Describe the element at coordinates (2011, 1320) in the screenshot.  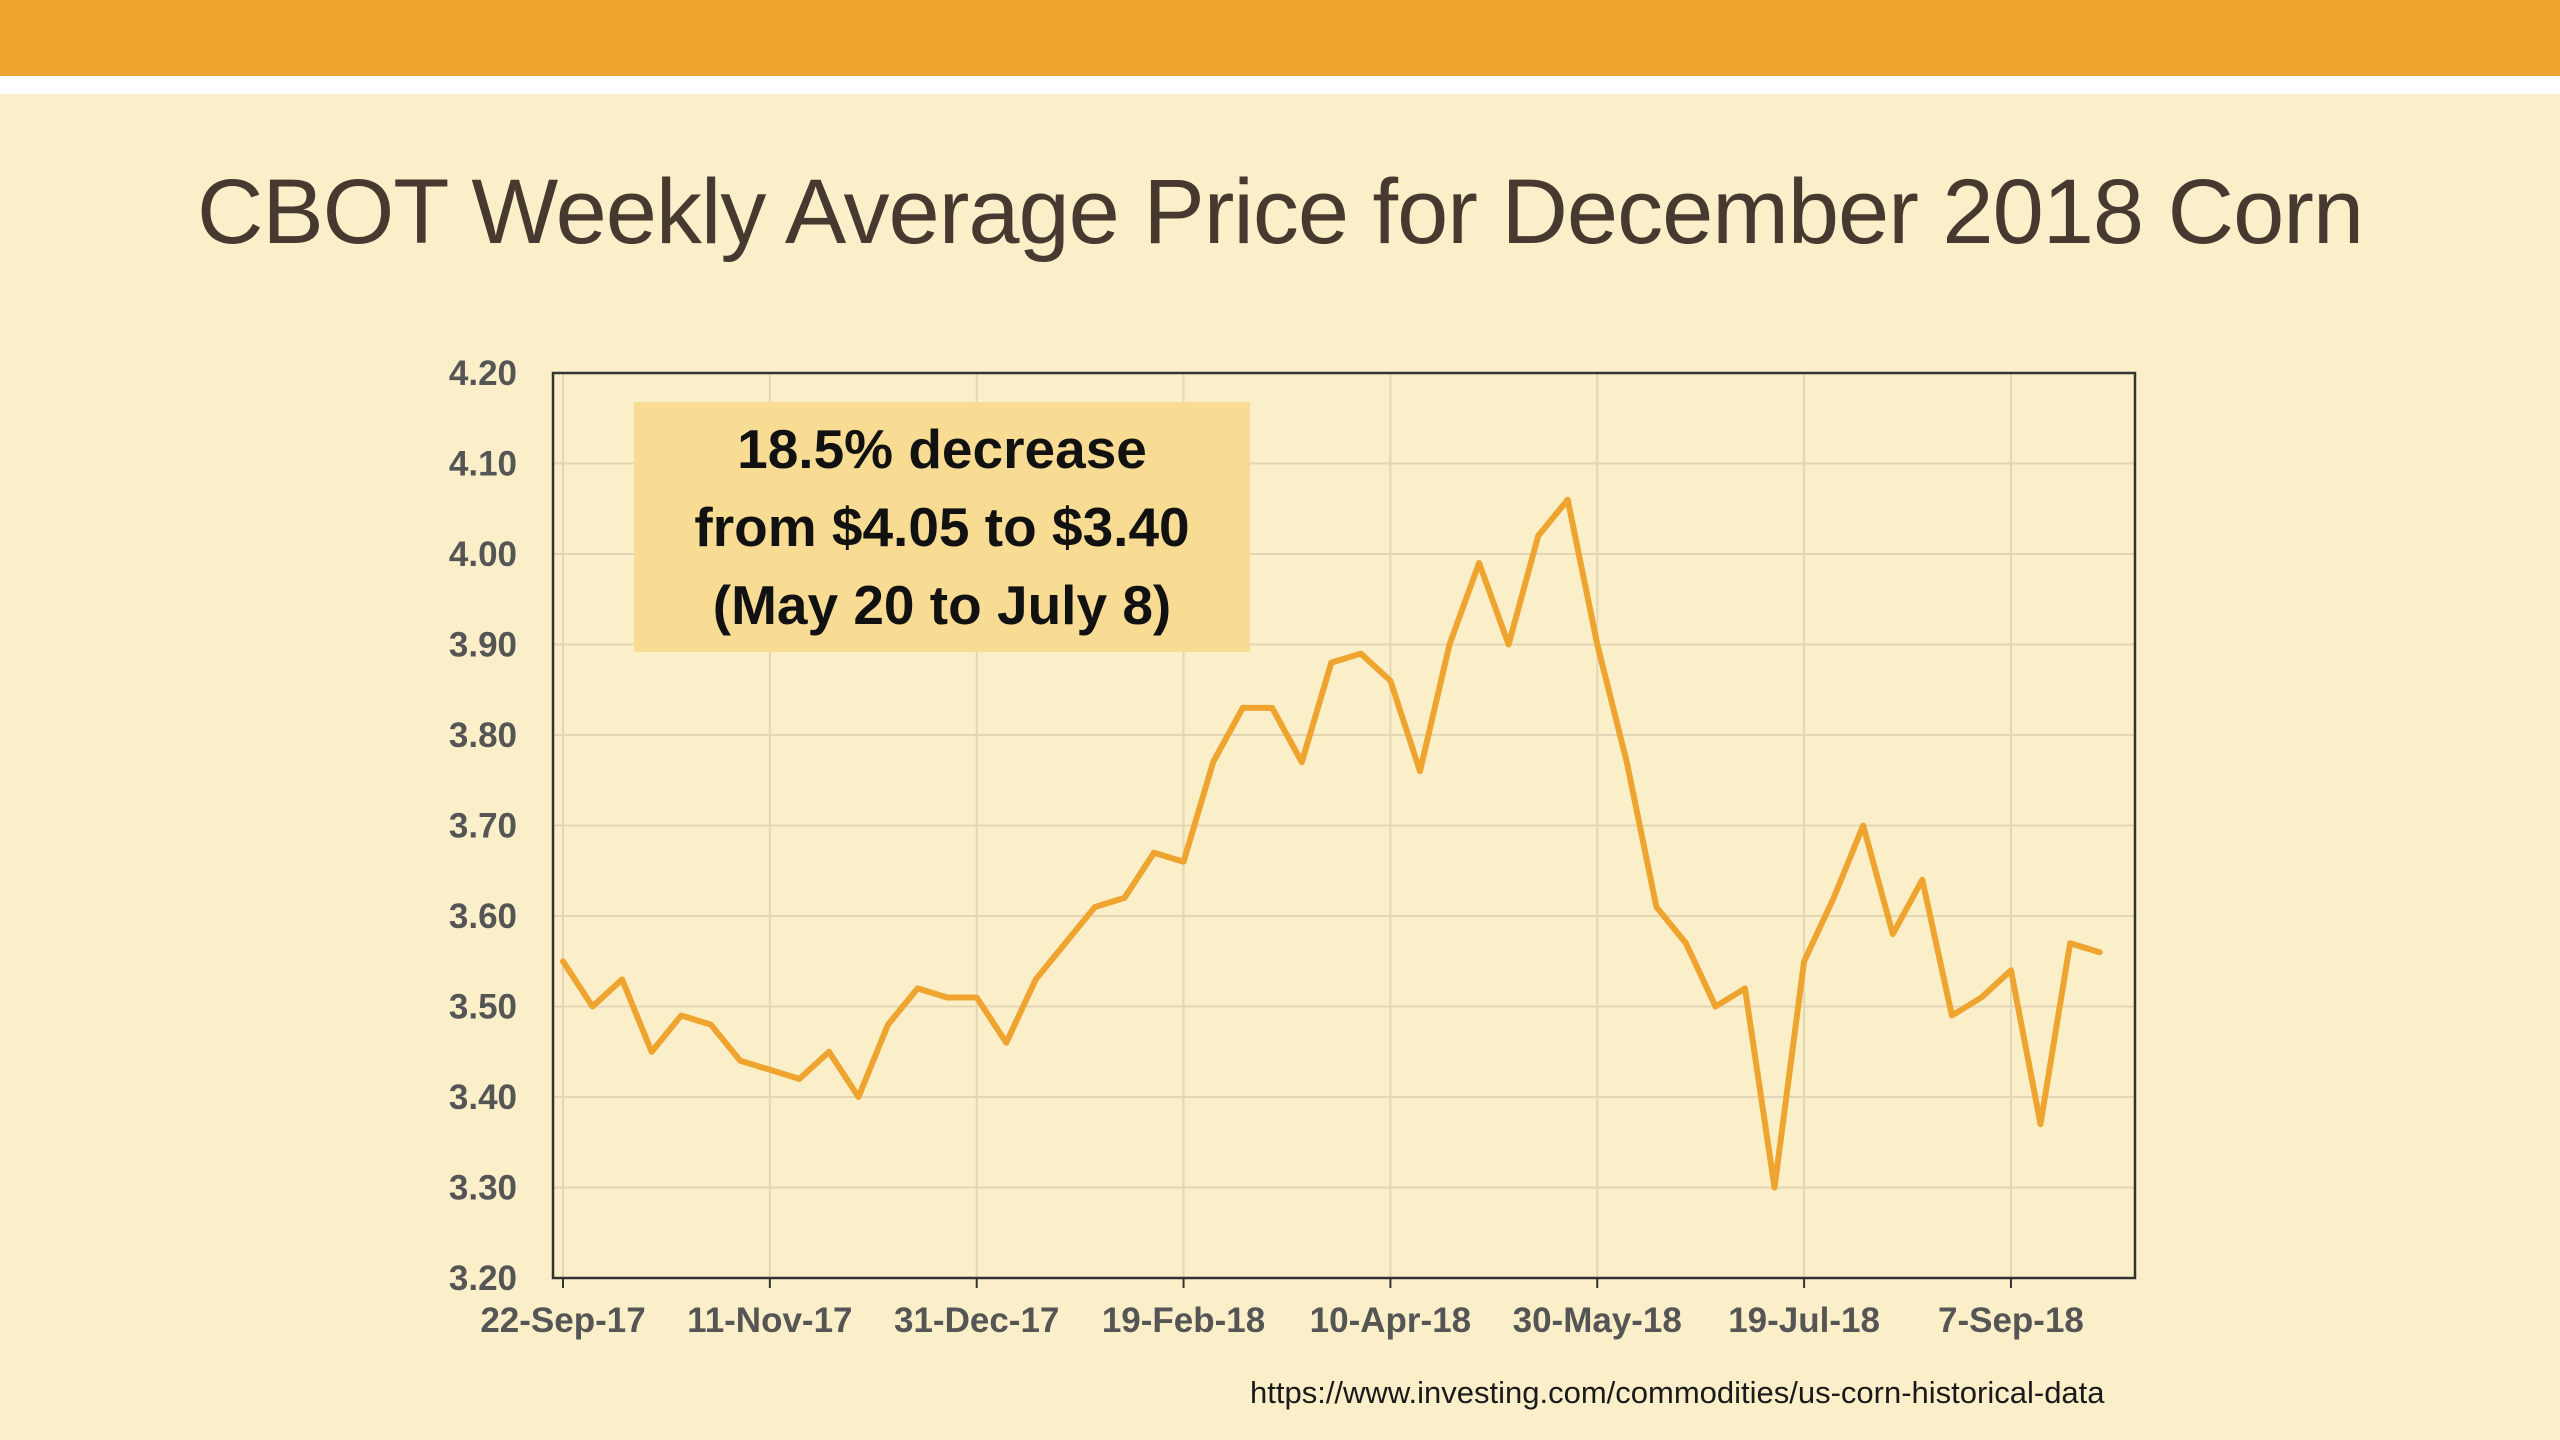
I see `x-tick-label: 7-Sep-18` at that location.